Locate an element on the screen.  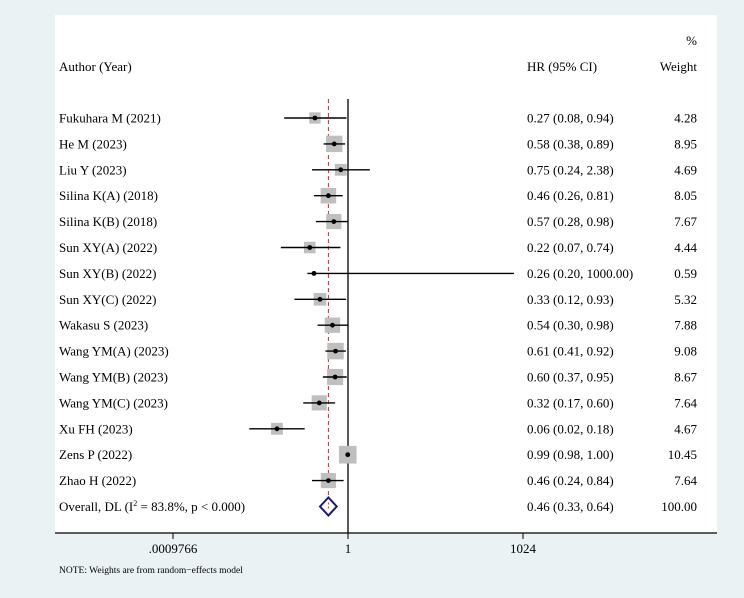
study-weight: 8.67 is located at coordinates (685, 377).